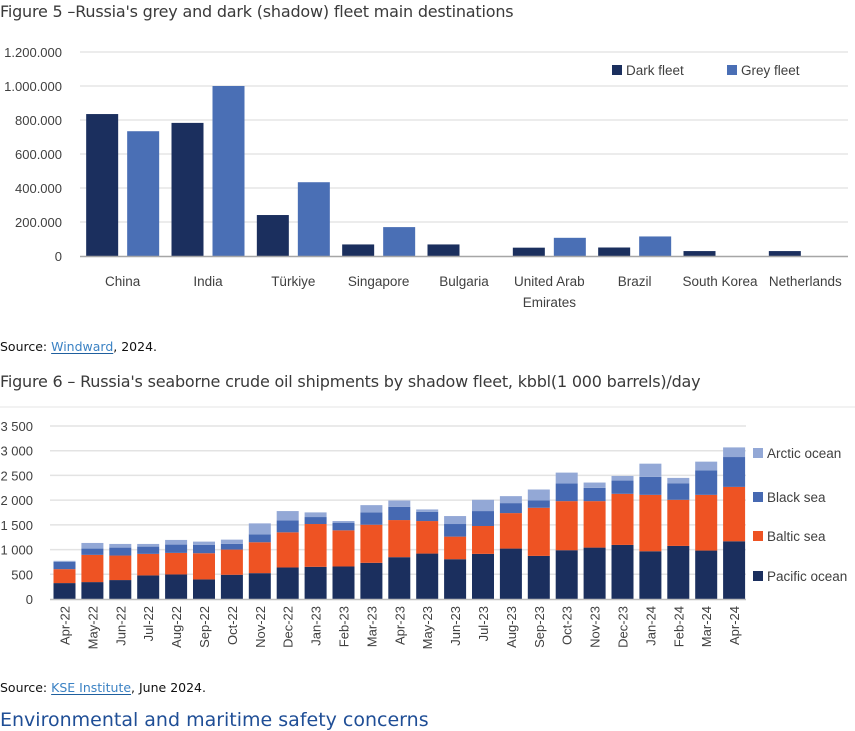 The image size is (855, 731). I want to click on legend: Dark fleet Grey fleet, so click(706, 70).